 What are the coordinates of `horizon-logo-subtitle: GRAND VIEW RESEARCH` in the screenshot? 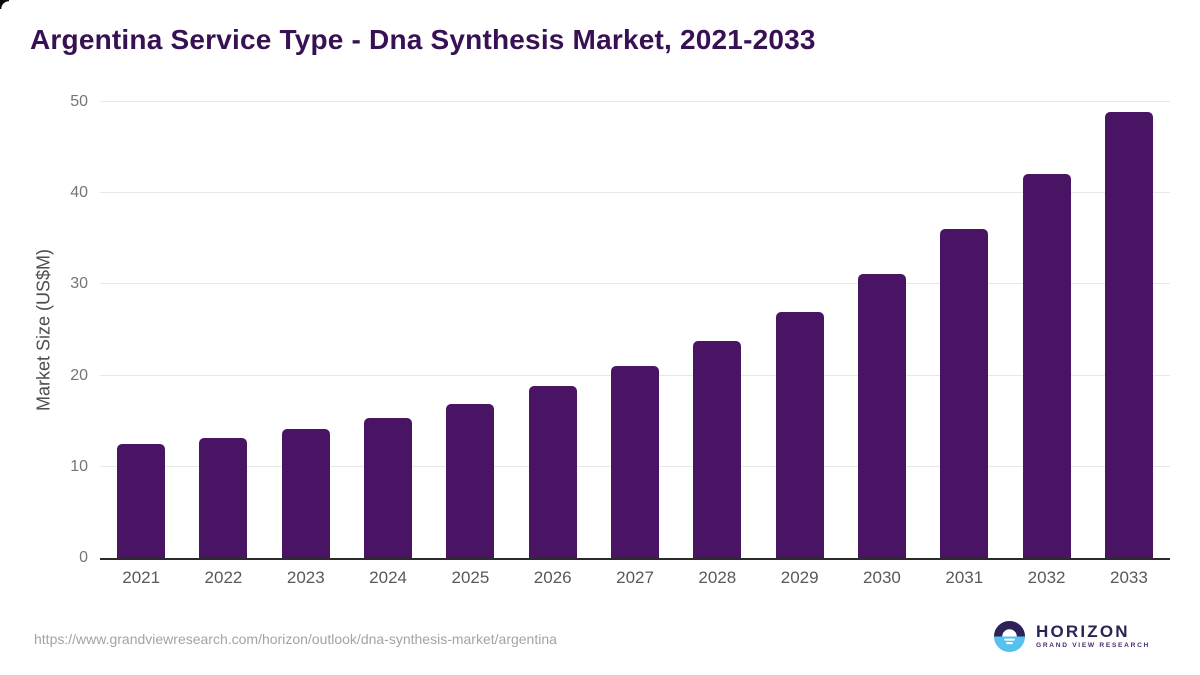 It's located at (1093, 645).